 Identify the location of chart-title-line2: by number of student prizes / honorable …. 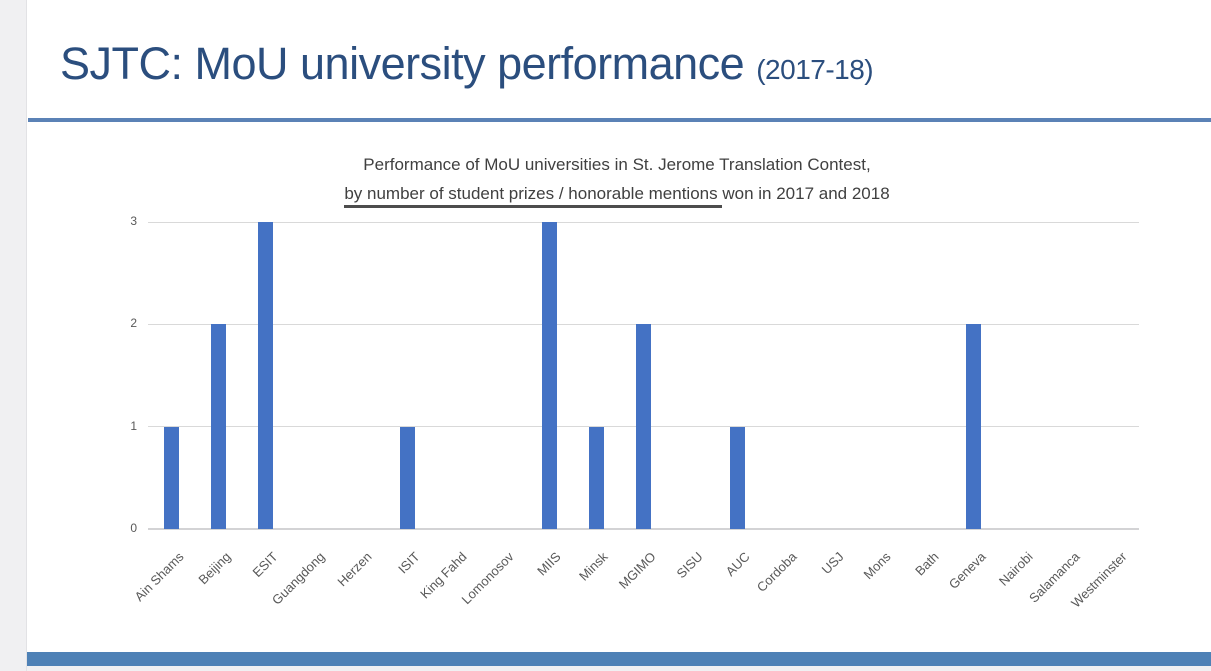
(617, 193).